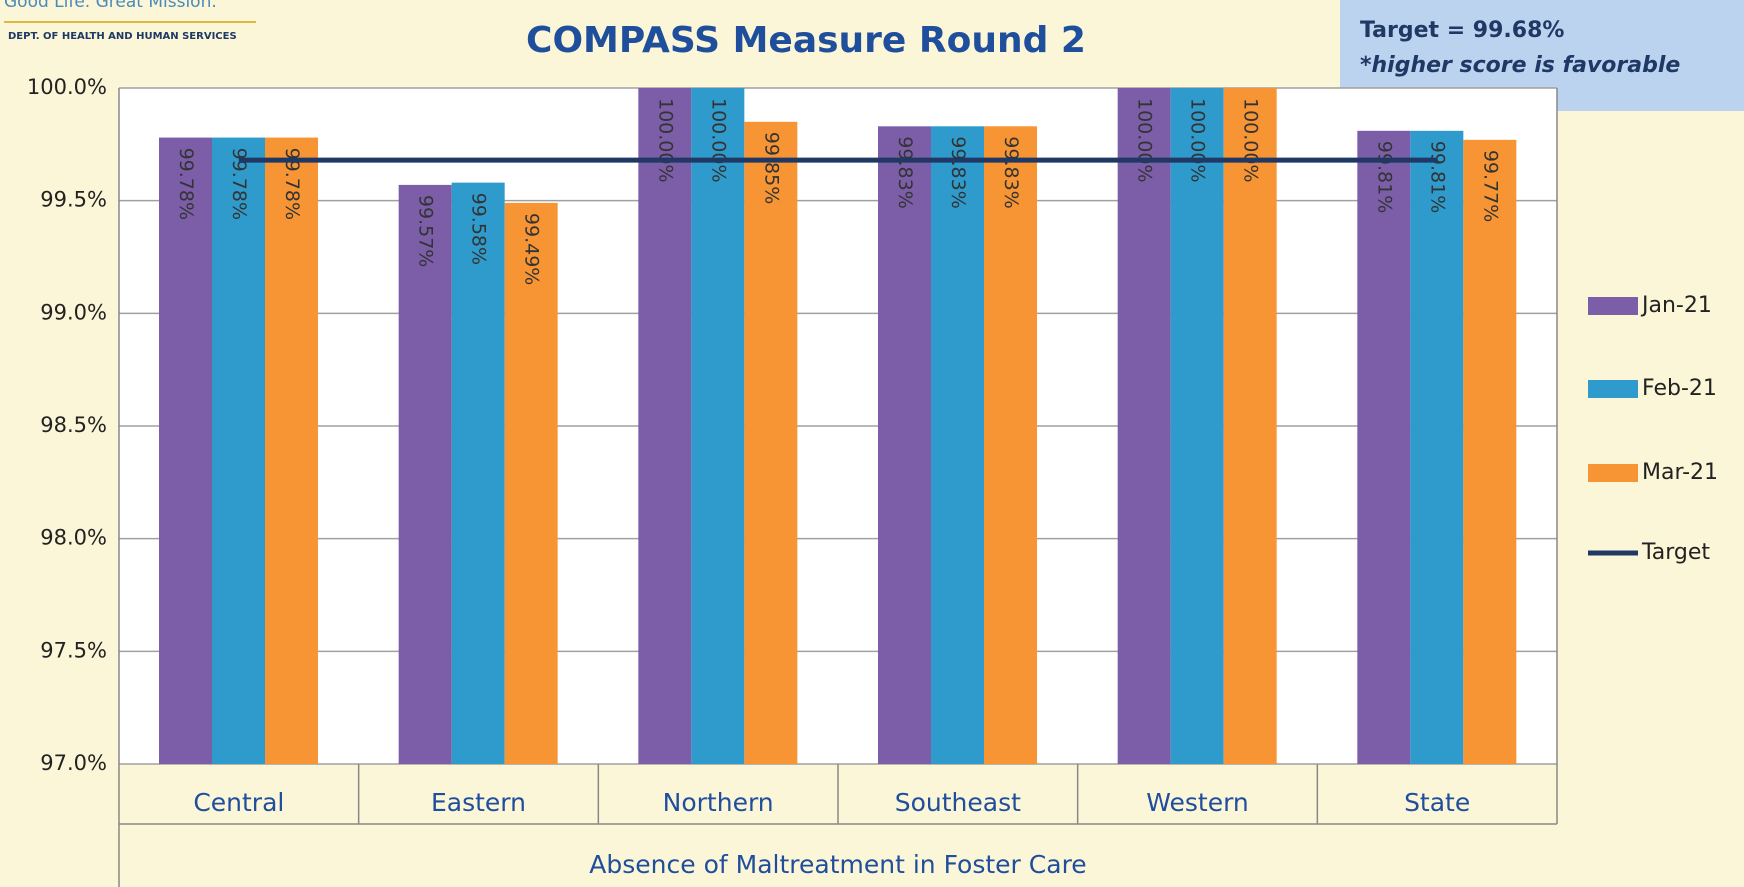 Image resolution: width=1744 pixels, height=887 pixels. I want to click on value-label: 99.77%, so click(1490, 186).